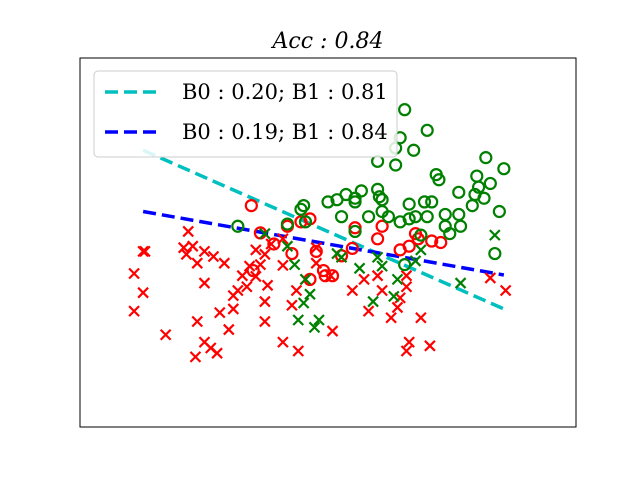  I want to click on chart-title: Acc : 0.84, so click(327, 41).